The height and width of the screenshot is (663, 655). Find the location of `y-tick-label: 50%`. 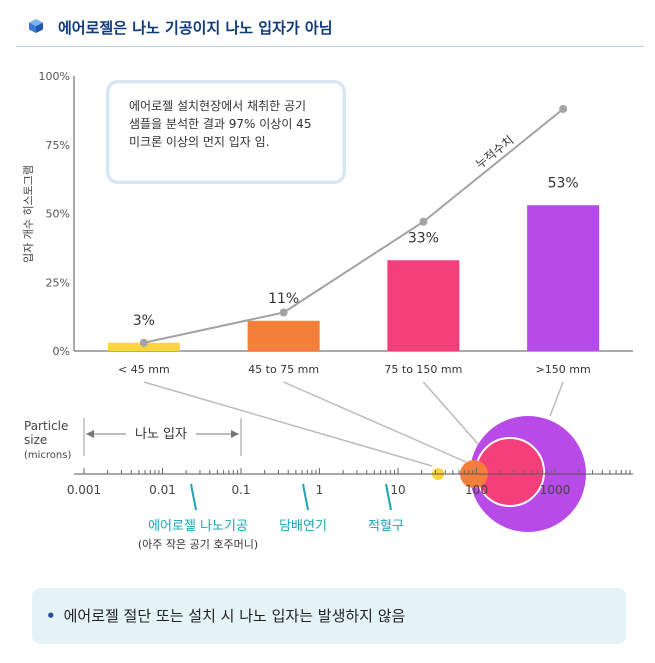

y-tick-label: 50% is located at coordinates (58, 214).